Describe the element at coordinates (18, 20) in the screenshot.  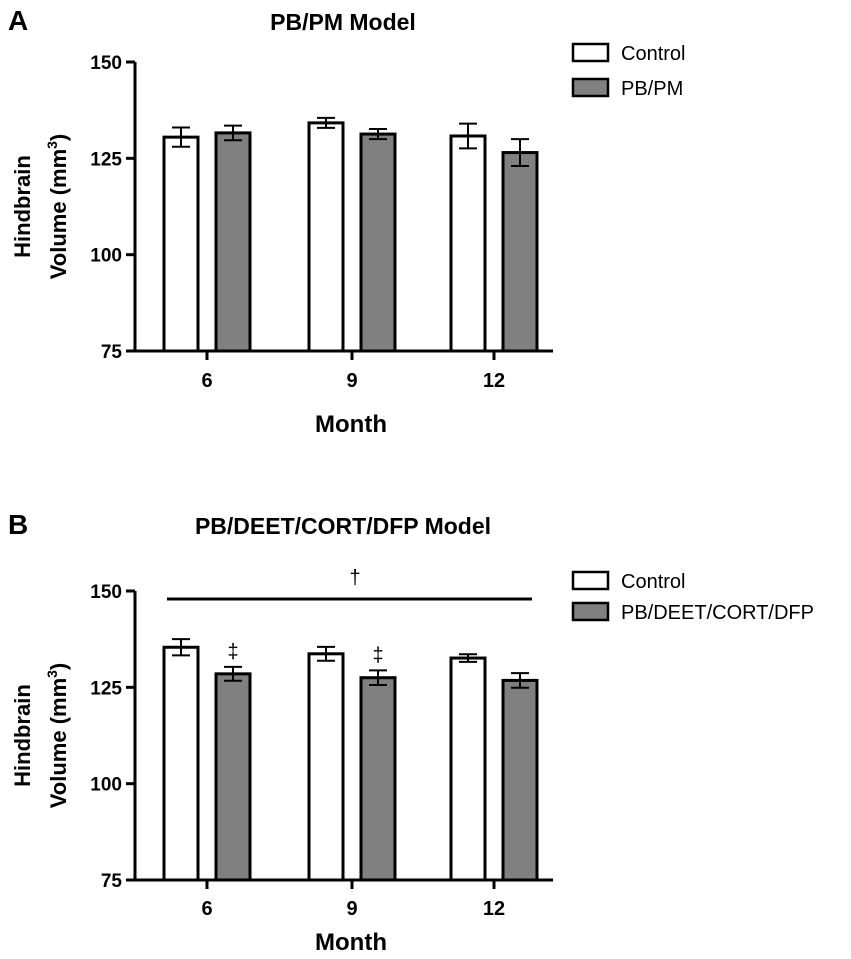
I see `panel-label: A` at that location.